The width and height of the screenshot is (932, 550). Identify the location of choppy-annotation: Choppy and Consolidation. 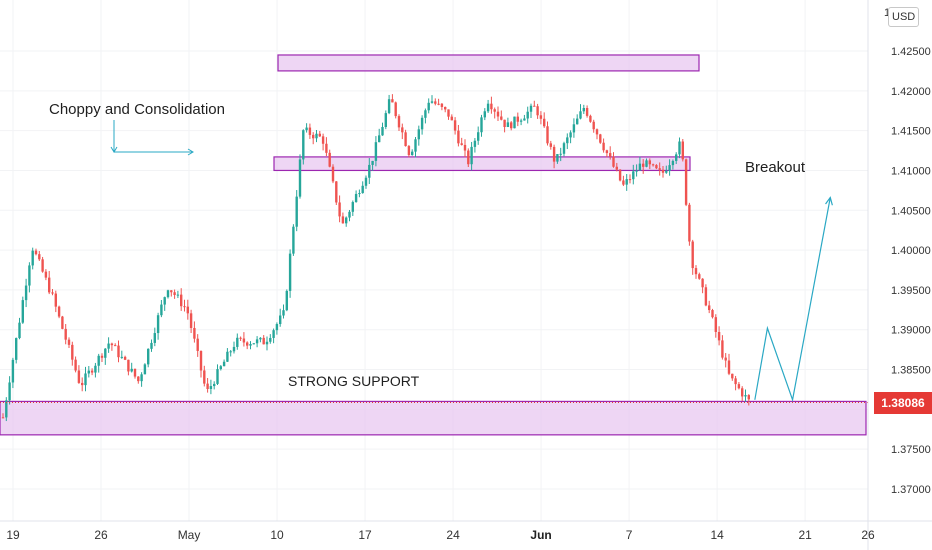
(137, 109).